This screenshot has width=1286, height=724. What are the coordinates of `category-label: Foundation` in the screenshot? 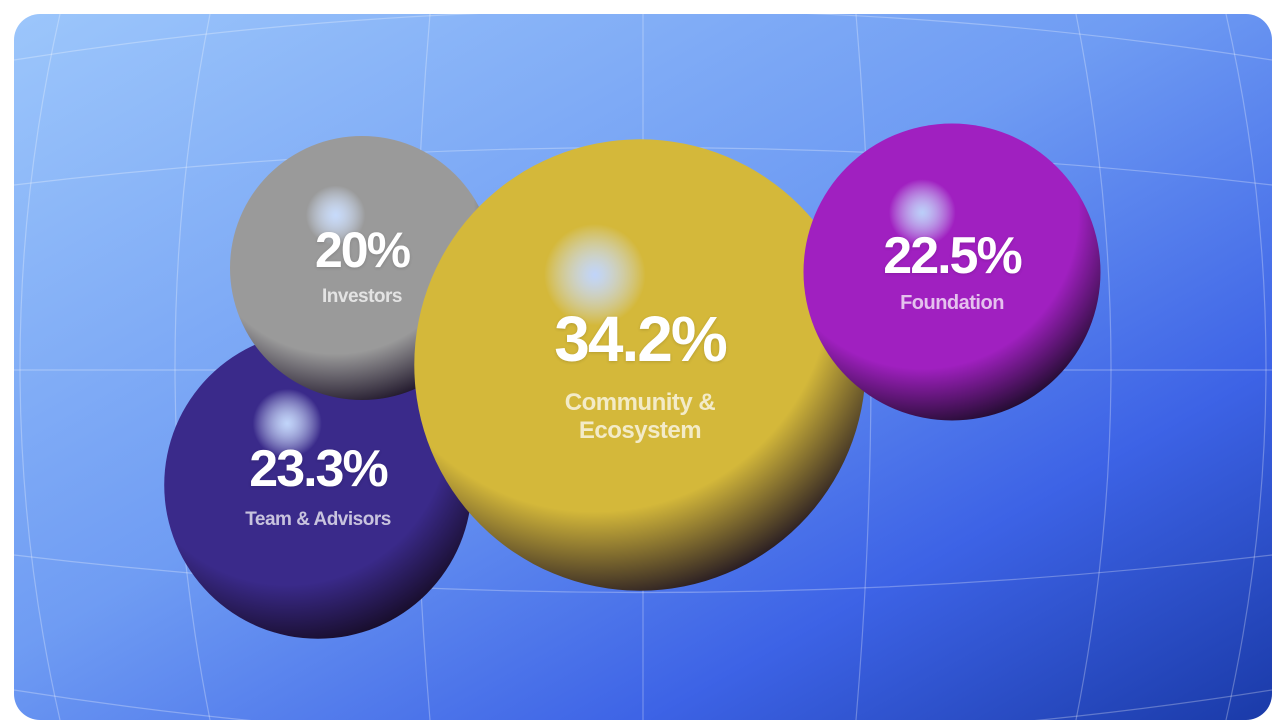 It's located at (952, 303).